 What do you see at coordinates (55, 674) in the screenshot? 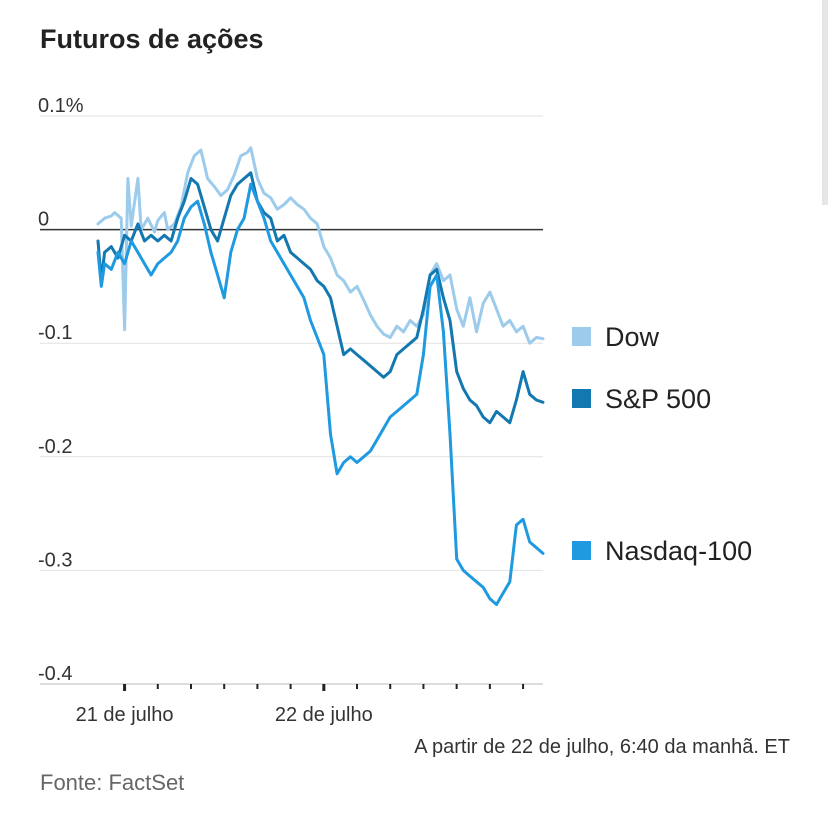
I see `y-tick-label: -0.4` at bounding box center [55, 674].